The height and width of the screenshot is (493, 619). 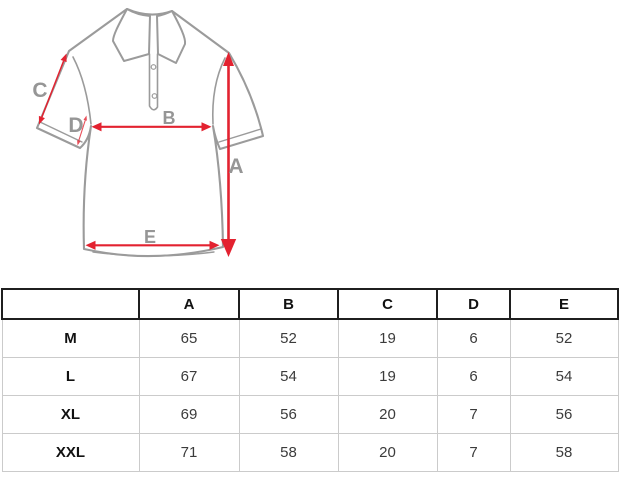 I want to click on value-cell: 71, so click(x=189, y=452).